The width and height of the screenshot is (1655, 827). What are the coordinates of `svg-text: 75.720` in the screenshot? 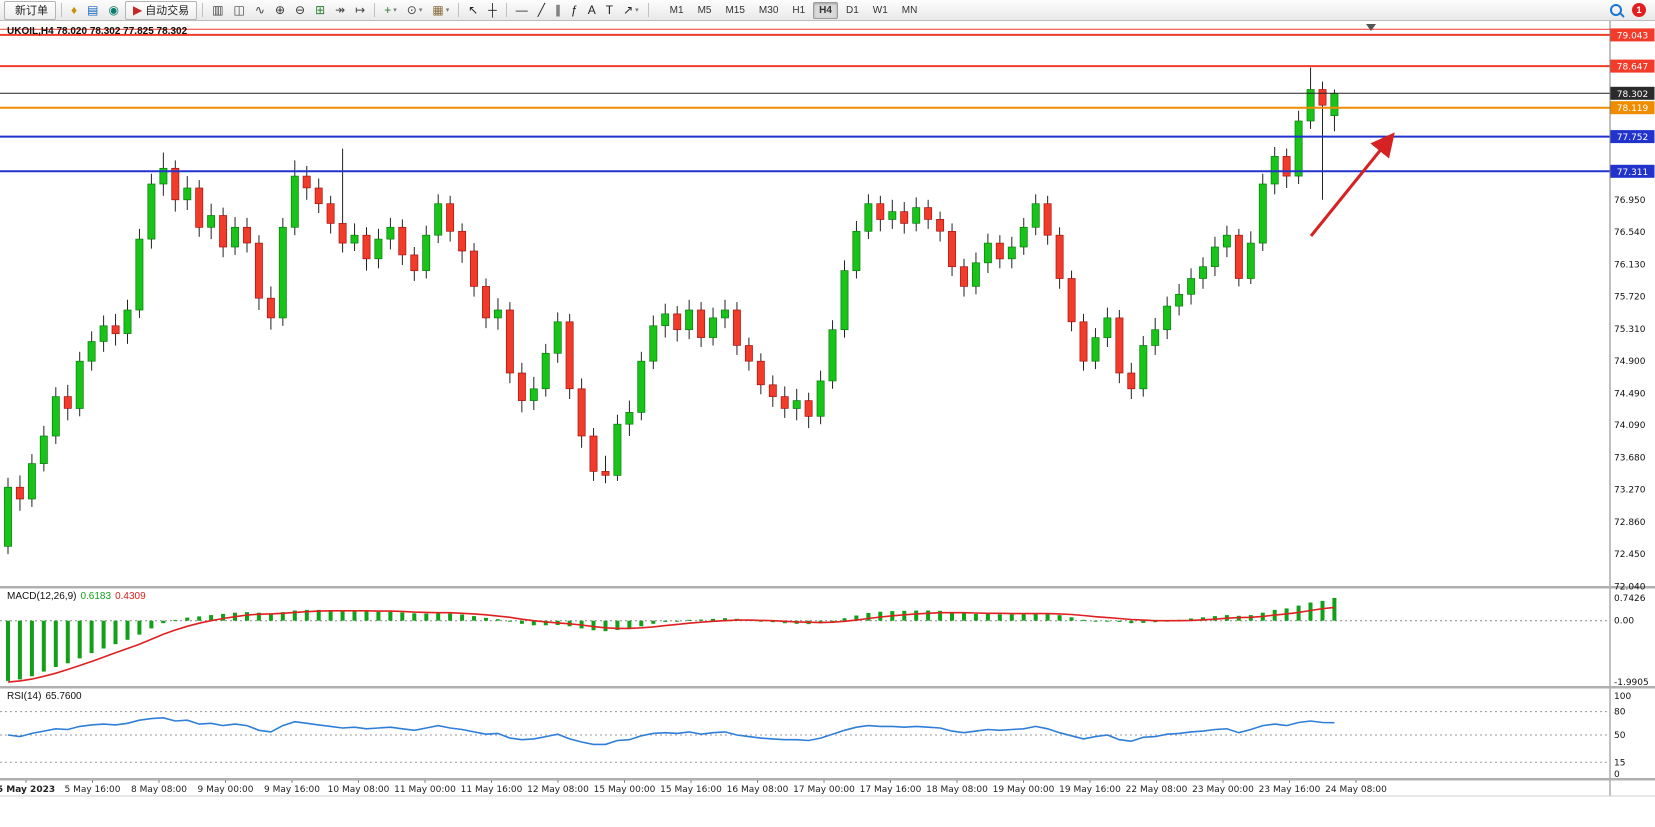 It's located at (1630, 298).